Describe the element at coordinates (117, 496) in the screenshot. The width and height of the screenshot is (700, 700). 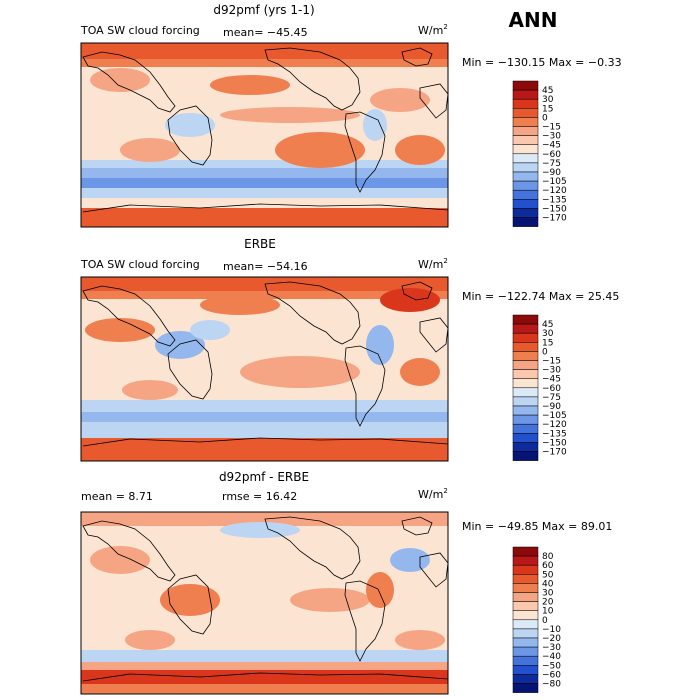
I see `mean-label: mean = 8.71` at that location.